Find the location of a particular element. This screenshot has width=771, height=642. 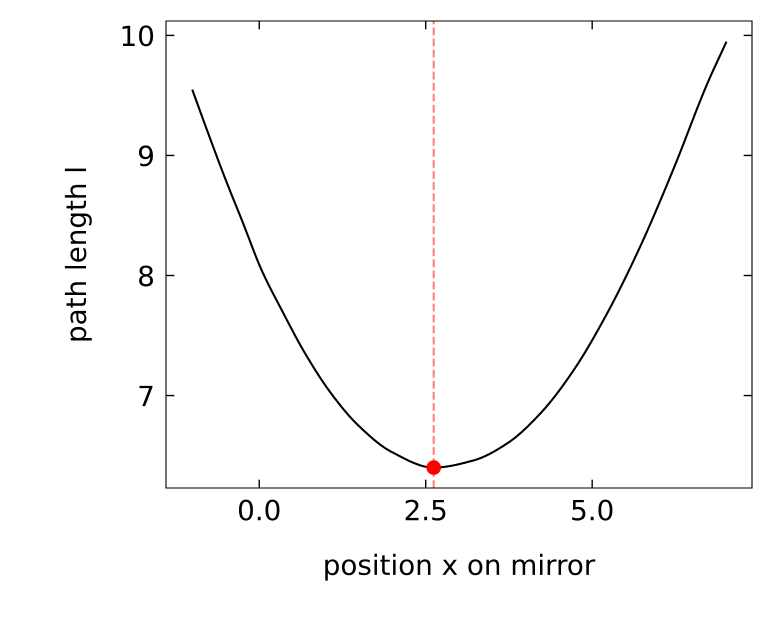

x-tick-label: 2.5 is located at coordinates (426, 510).